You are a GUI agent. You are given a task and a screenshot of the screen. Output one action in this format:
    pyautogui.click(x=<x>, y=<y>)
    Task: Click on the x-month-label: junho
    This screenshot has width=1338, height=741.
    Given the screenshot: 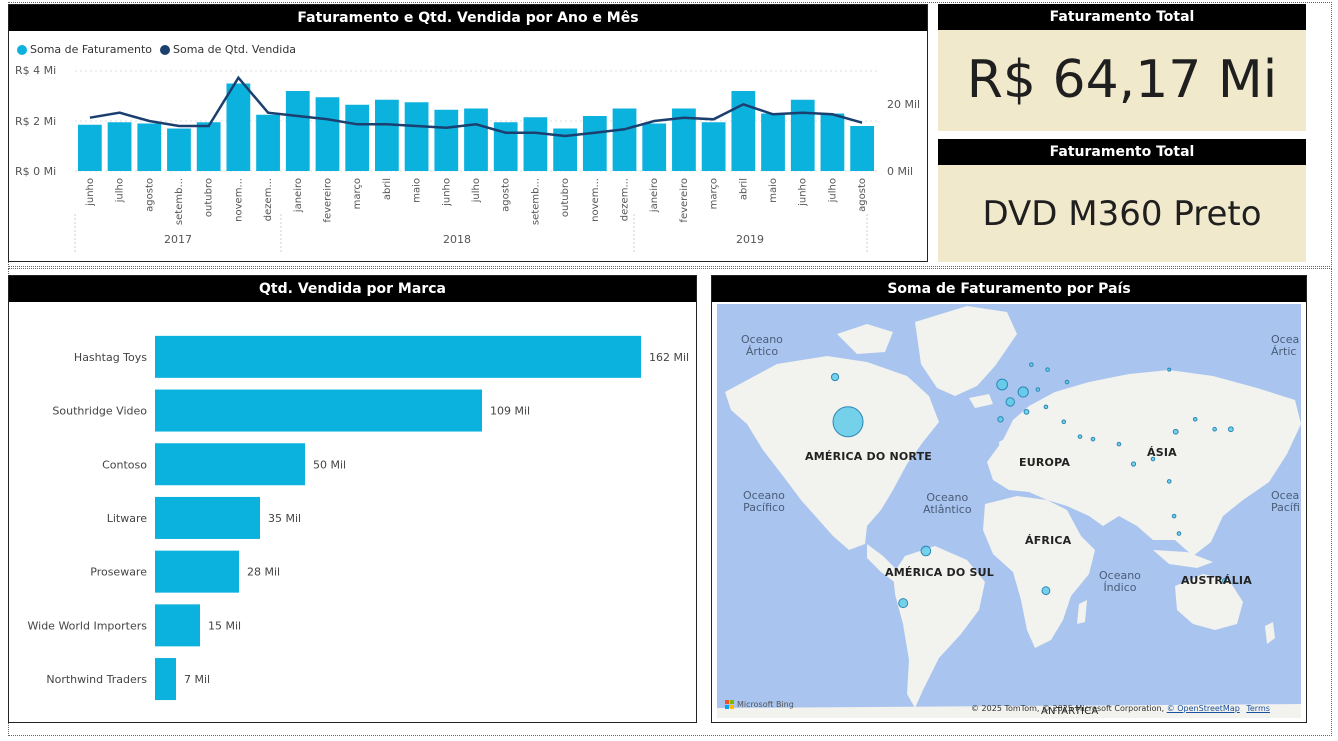 What is the action you would take?
    pyautogui.click(x=90, y=192)
    